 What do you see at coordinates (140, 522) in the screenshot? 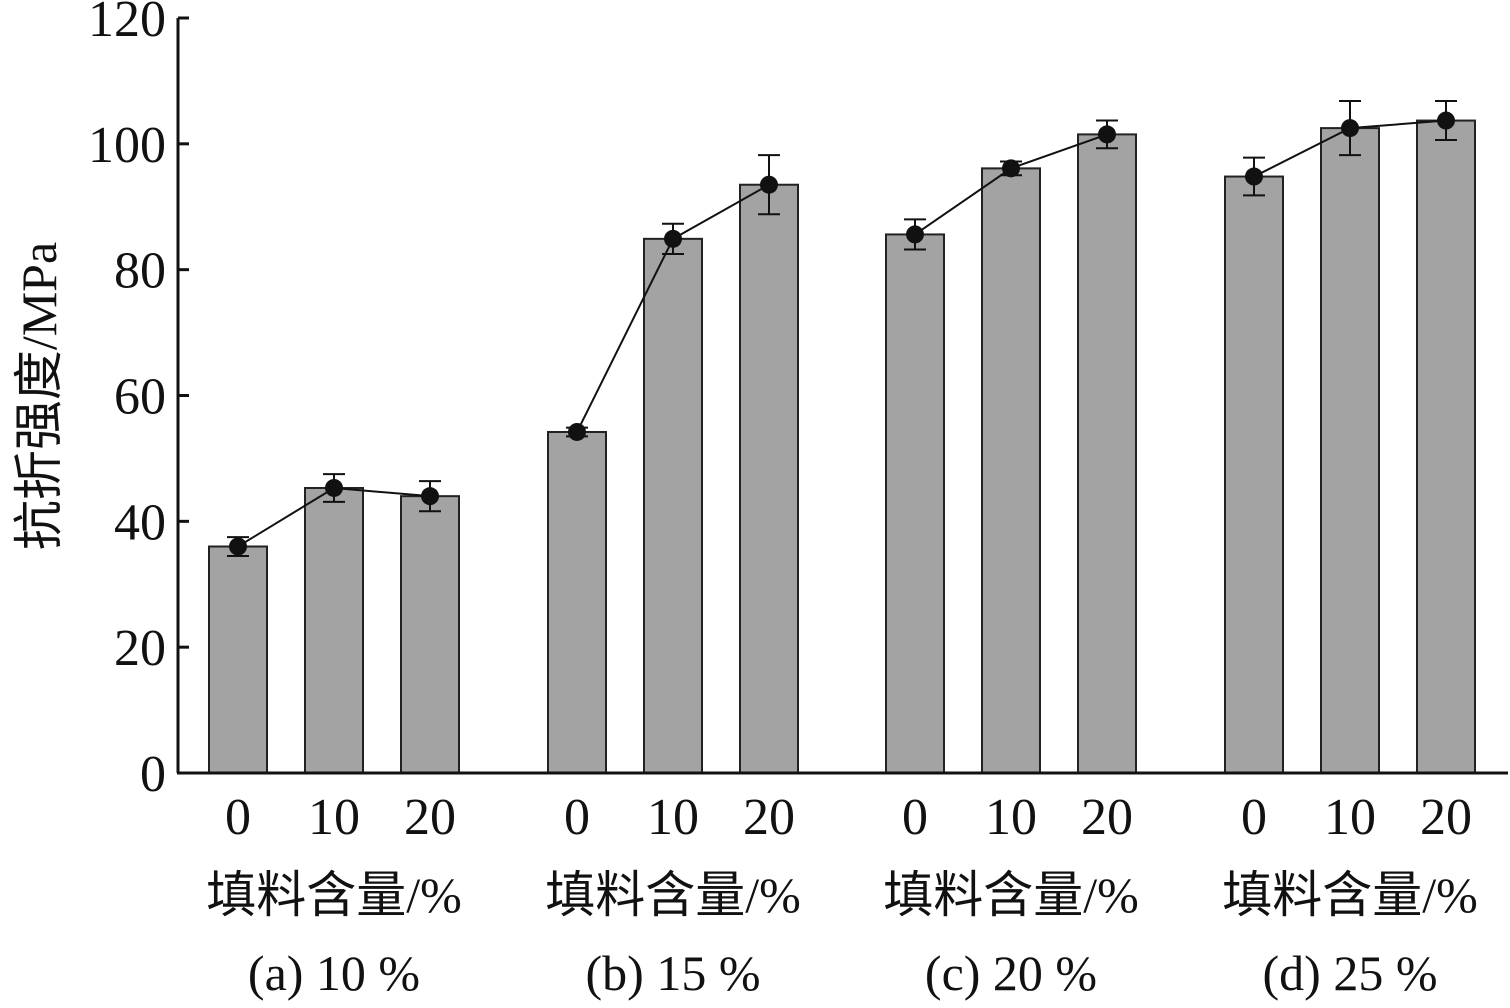
I see `y-tick-label: 40` at bounding box center [140, 522].